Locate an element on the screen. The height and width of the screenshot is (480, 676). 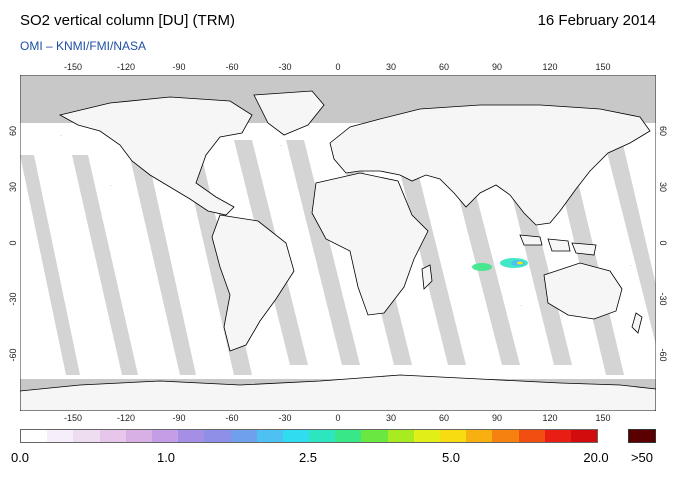
colorbar-label-0: 0.0 is located at coordinates (20, 457).